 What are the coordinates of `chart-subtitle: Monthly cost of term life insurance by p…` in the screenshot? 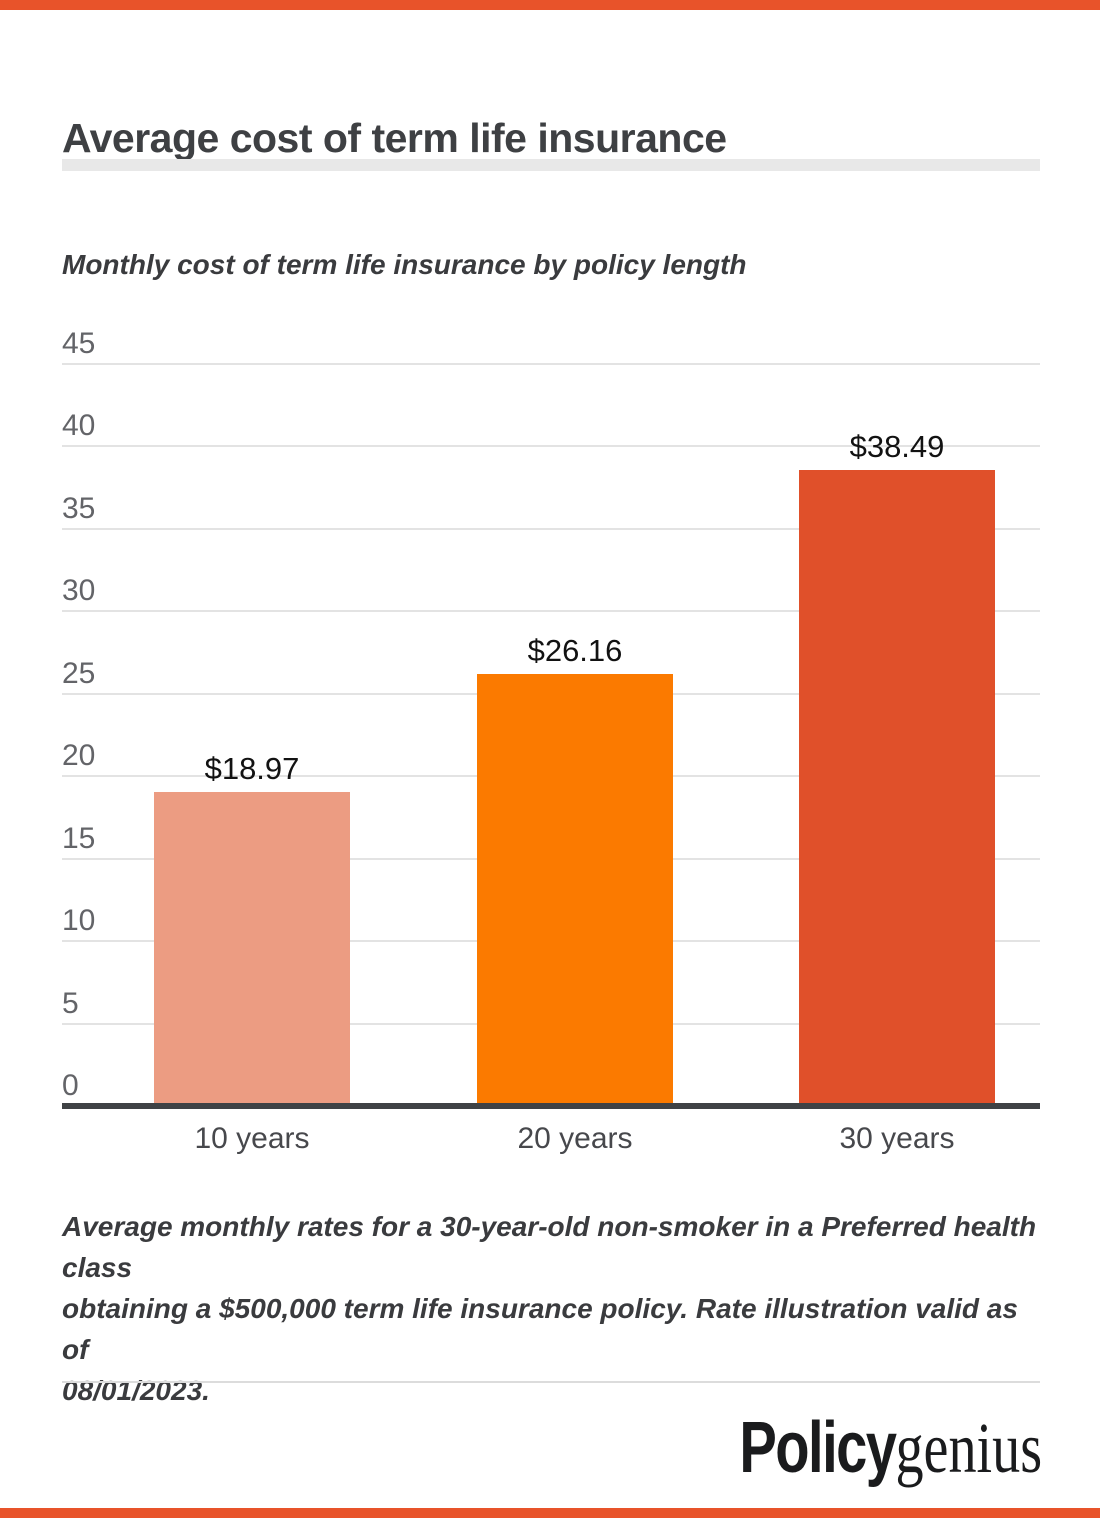 It's located at (404, 264).